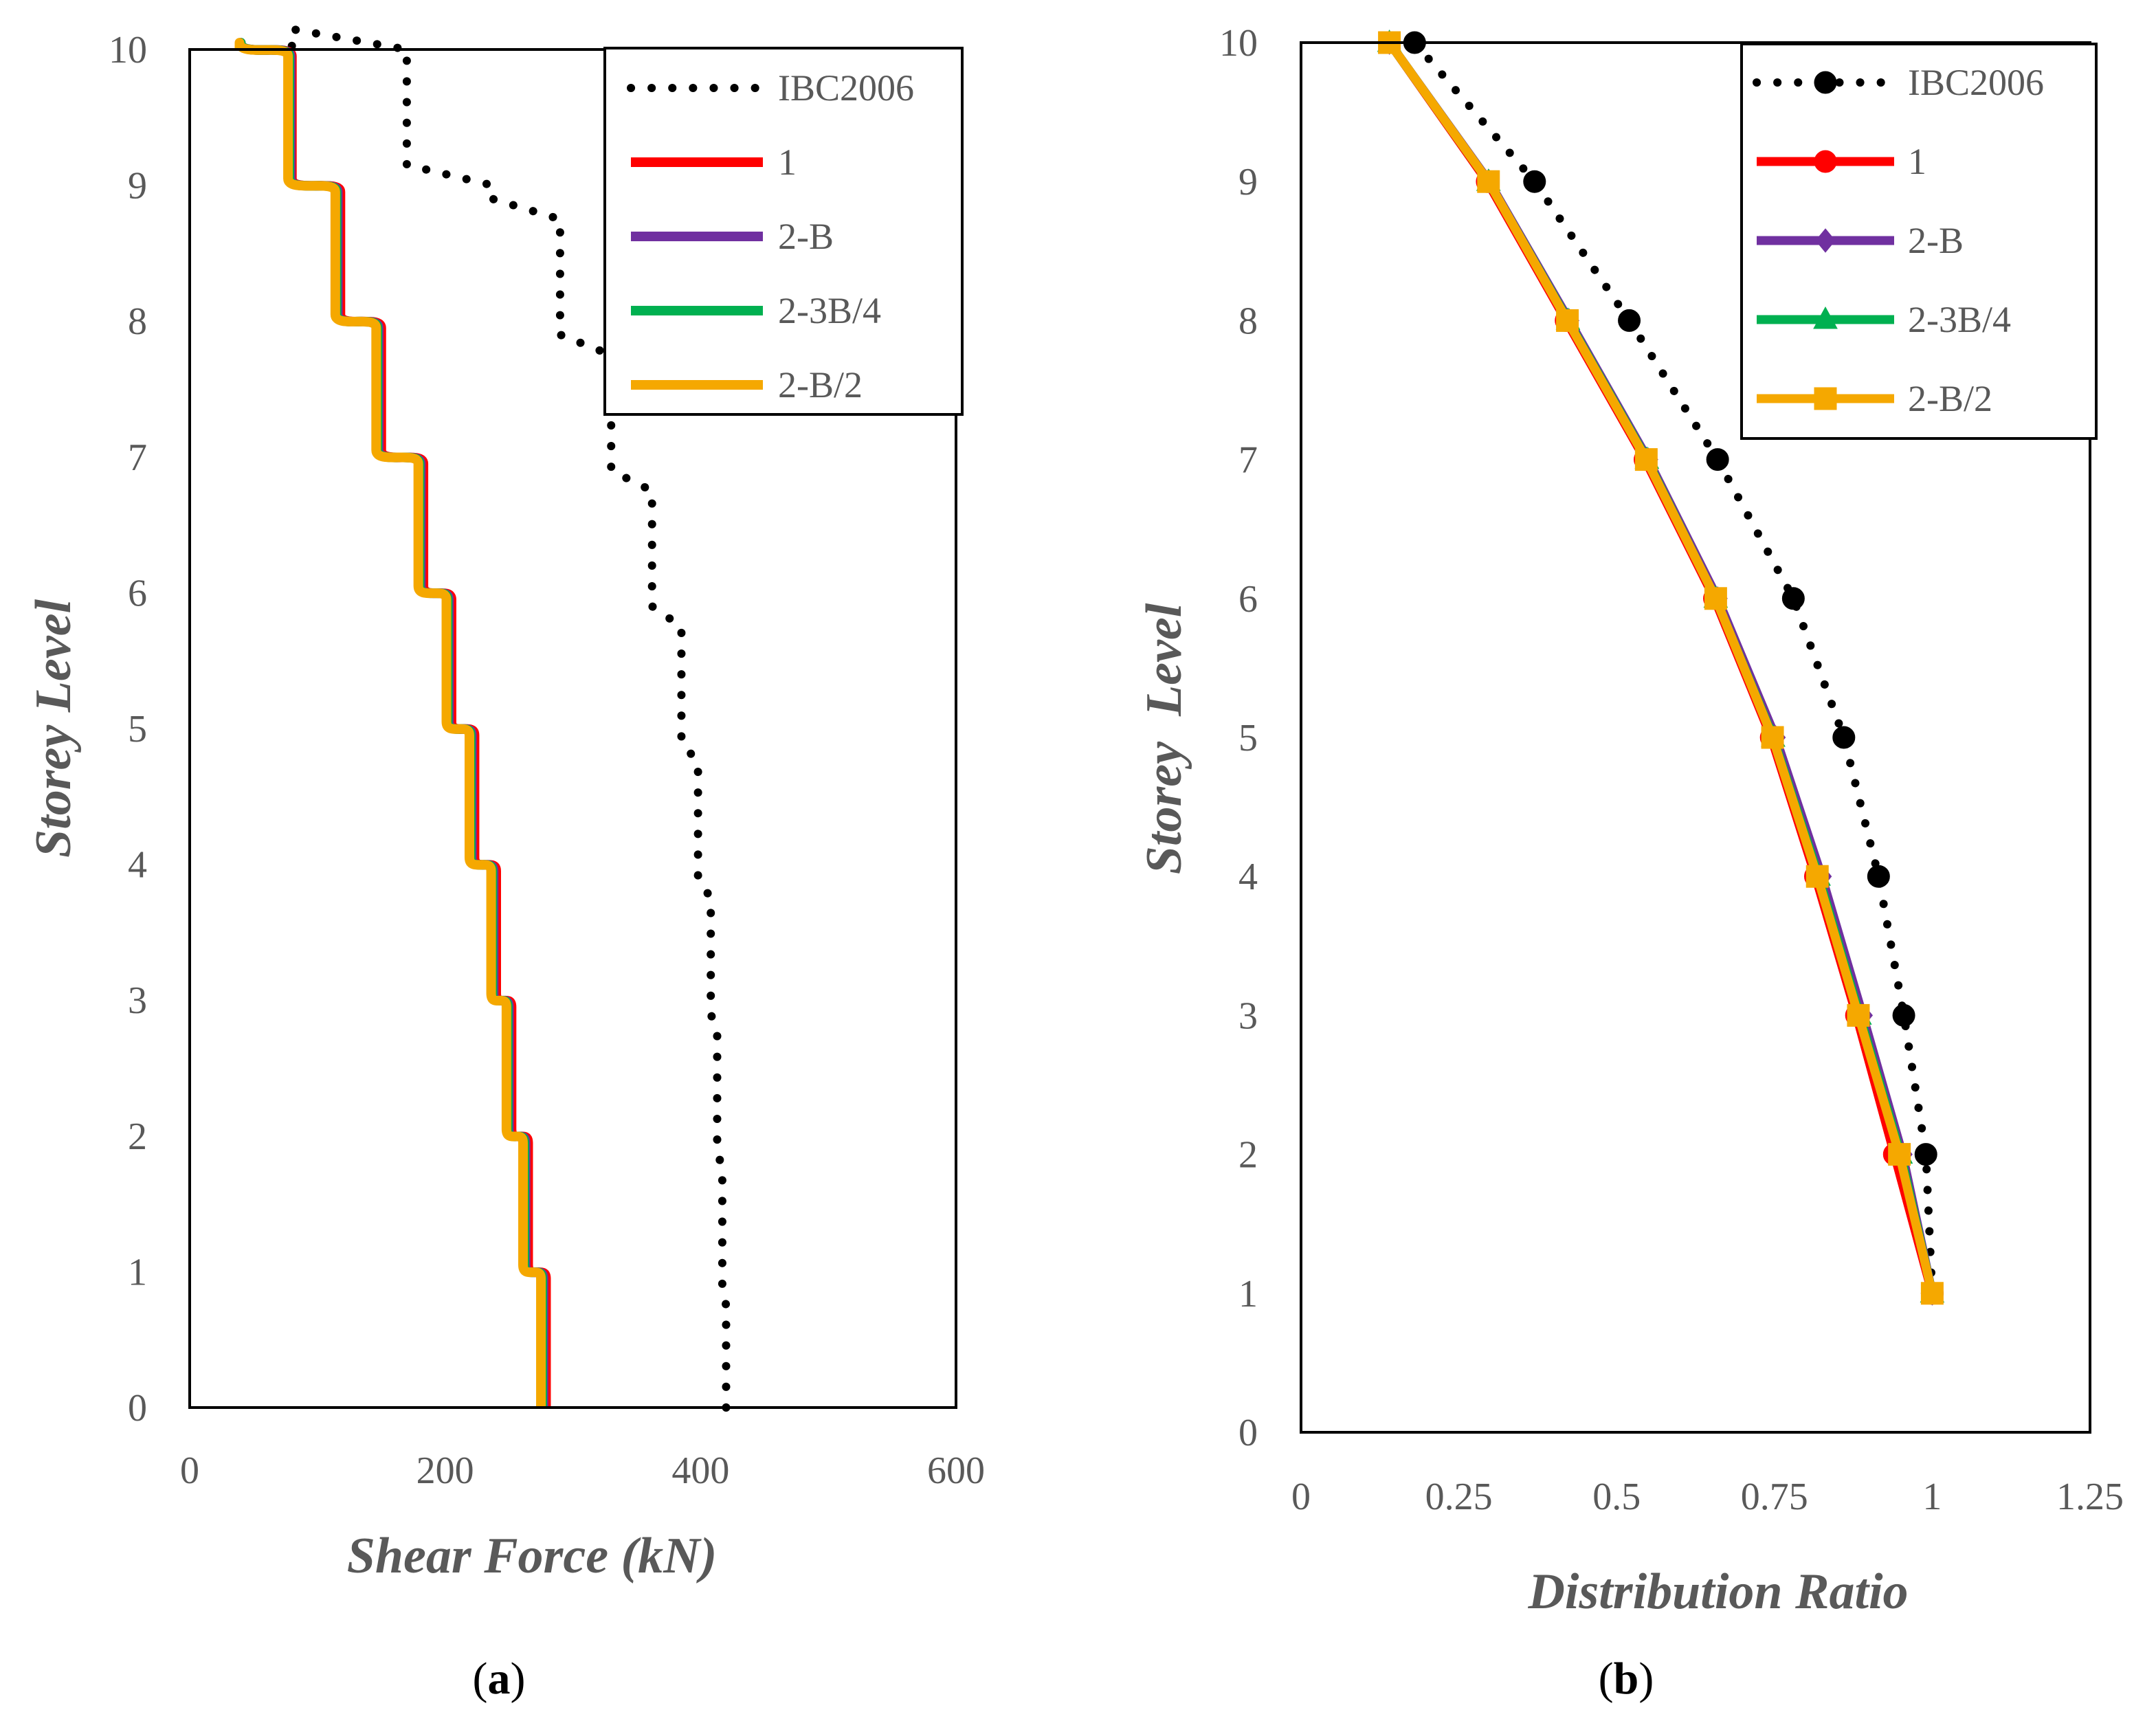  I want to click on chart-a-y-tick-6: 6, so click(137, 593).